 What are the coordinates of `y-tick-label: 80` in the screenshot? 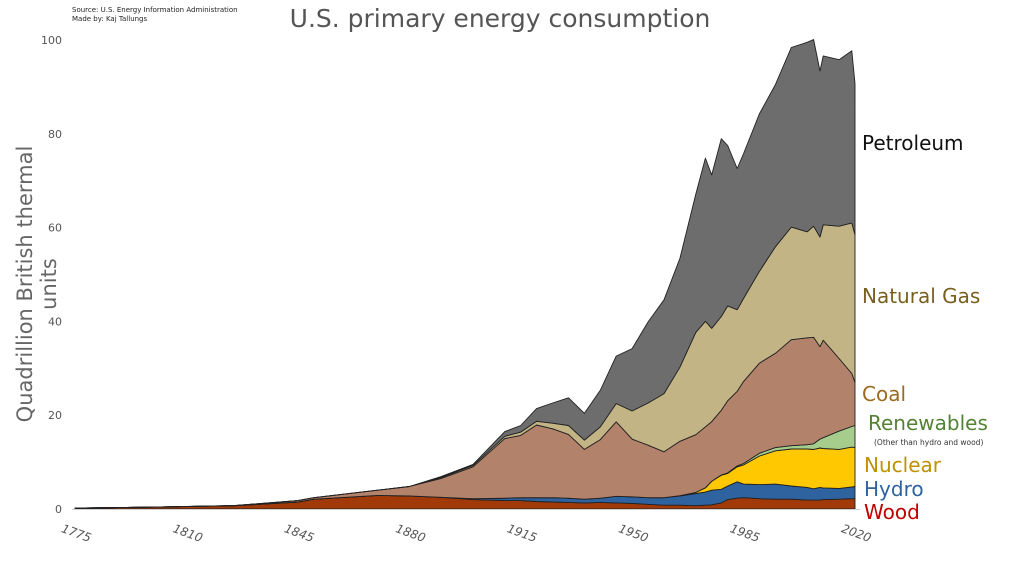 It's located at (55, 134).